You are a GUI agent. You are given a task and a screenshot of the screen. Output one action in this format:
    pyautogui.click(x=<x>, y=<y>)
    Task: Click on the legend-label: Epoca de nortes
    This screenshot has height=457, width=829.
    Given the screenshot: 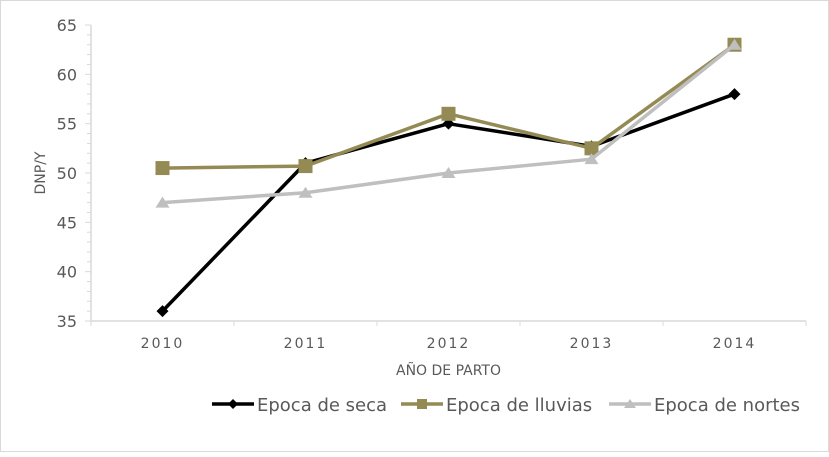 What is the action you would take?
    pyautogui.click(x=727, y=405)
    